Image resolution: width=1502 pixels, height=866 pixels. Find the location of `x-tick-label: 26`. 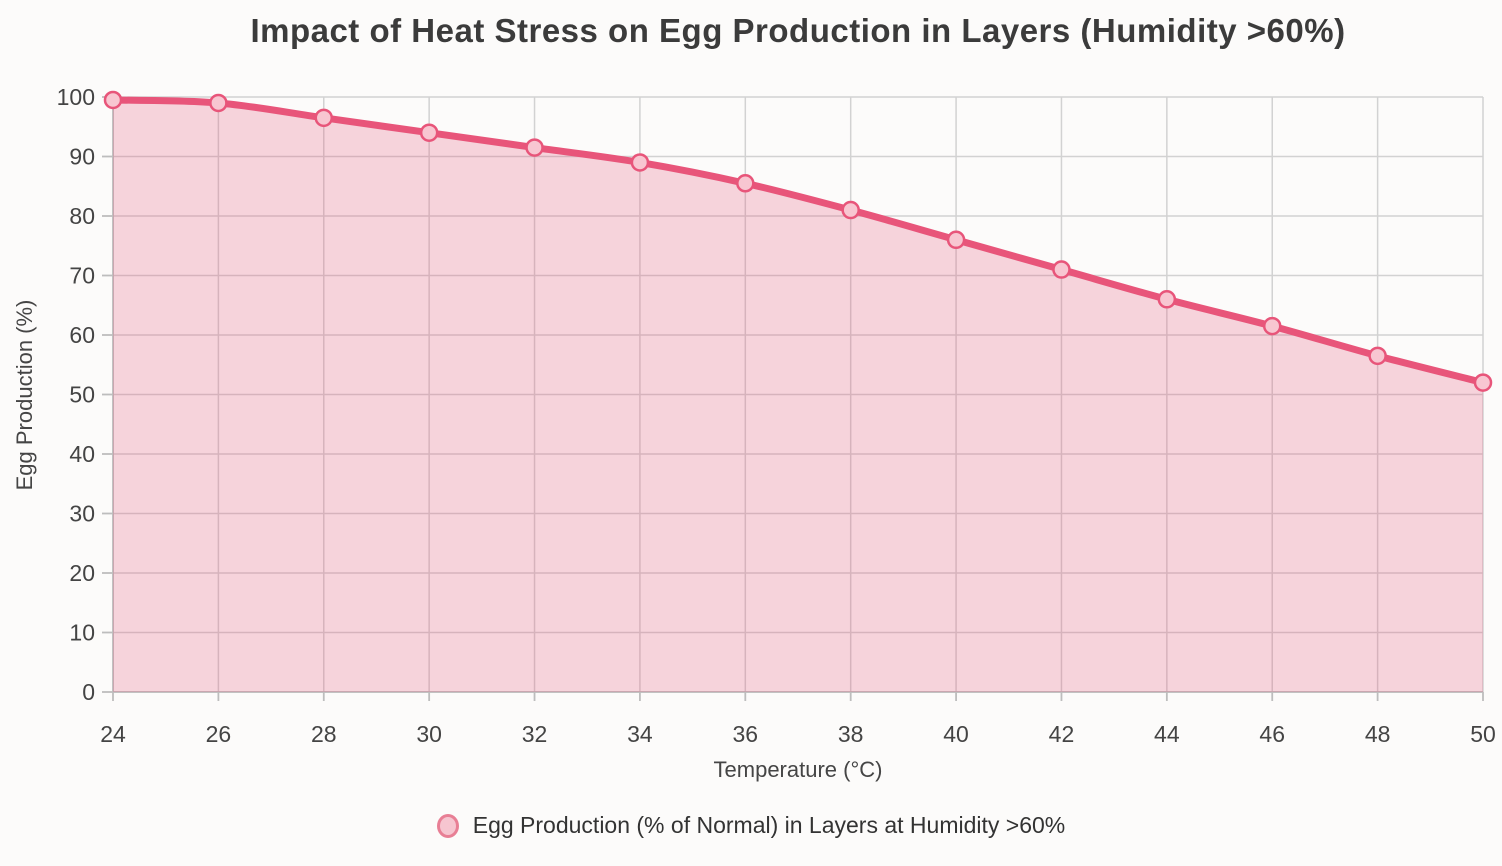

x-tick-label: 26 is located at coordinates (219, 734).